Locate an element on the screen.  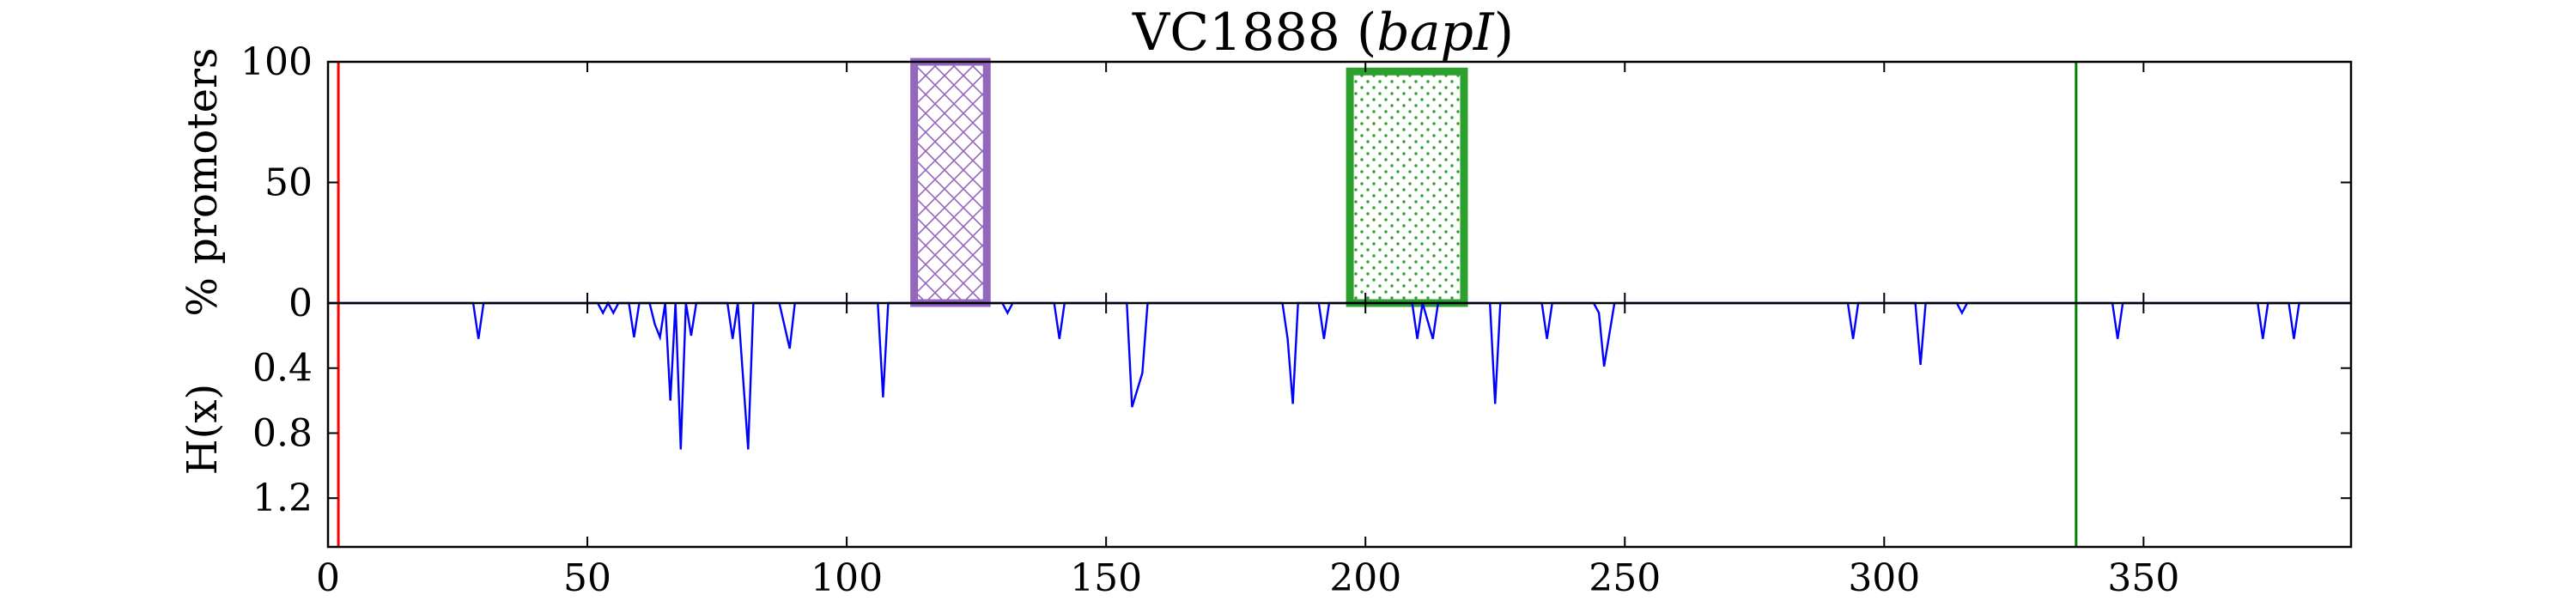
top-ylabel: % promoters is located at coordinates (203, 181).